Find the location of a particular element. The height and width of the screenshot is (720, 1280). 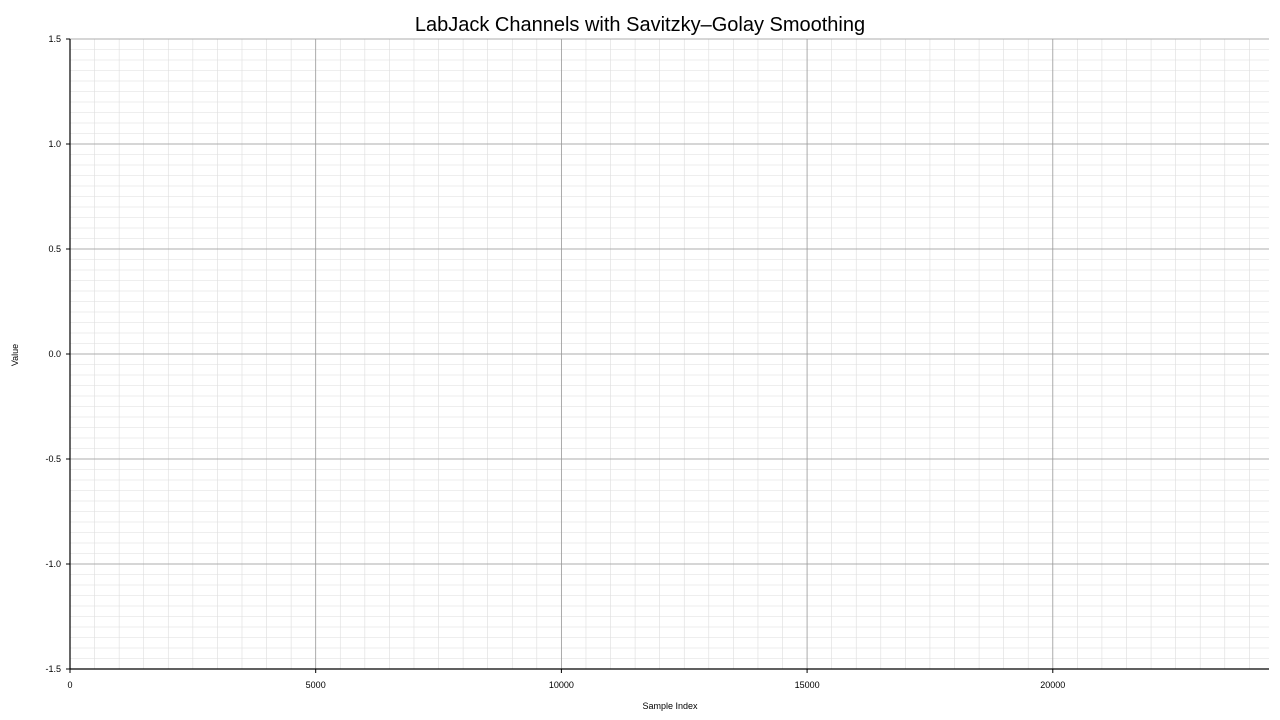

y-tick-label: -1.0 is located at coordinates (53, 564).